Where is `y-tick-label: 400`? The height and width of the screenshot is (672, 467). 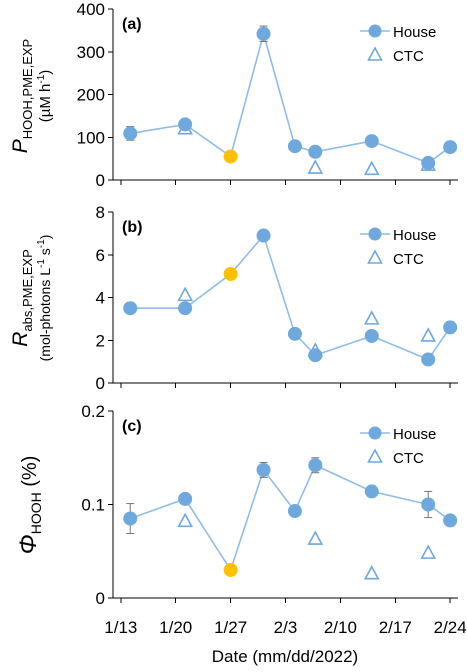
y-tick-label: 400 is located at coordinates (91, 9).